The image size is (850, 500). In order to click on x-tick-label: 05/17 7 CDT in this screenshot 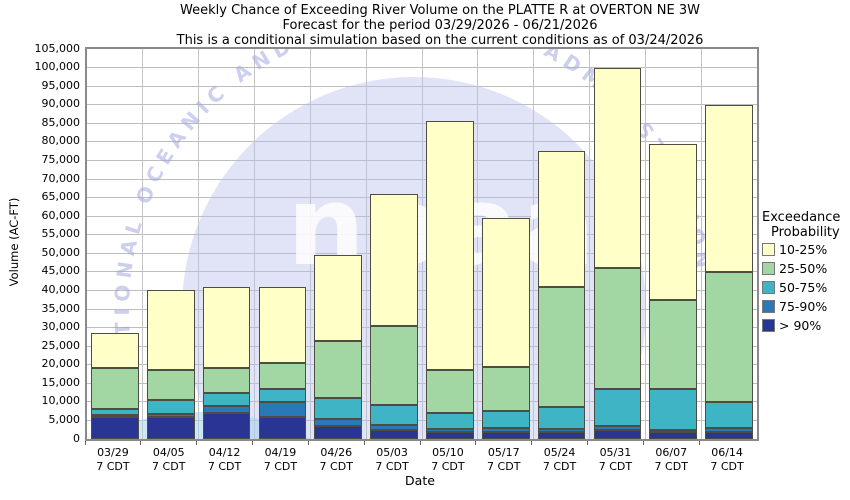, I will do `click(504, 459)`.